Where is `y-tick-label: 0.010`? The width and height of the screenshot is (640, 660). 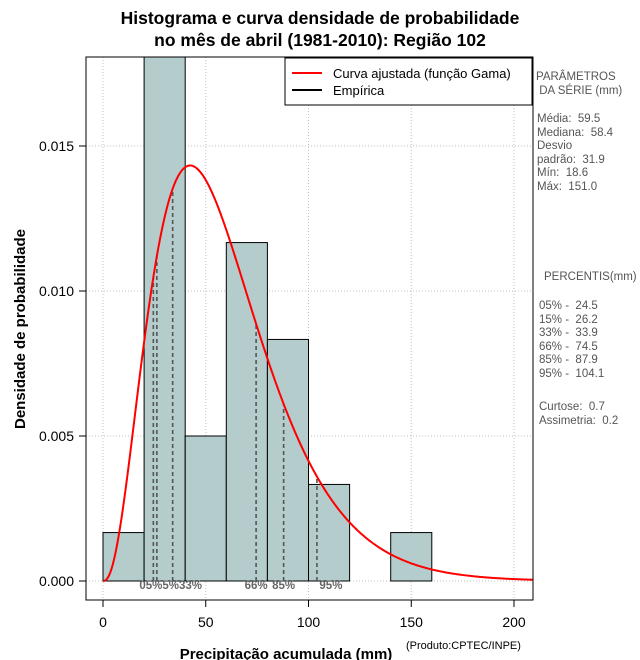 y-tick-label: 0.010 is located at coordinates (56, 291).